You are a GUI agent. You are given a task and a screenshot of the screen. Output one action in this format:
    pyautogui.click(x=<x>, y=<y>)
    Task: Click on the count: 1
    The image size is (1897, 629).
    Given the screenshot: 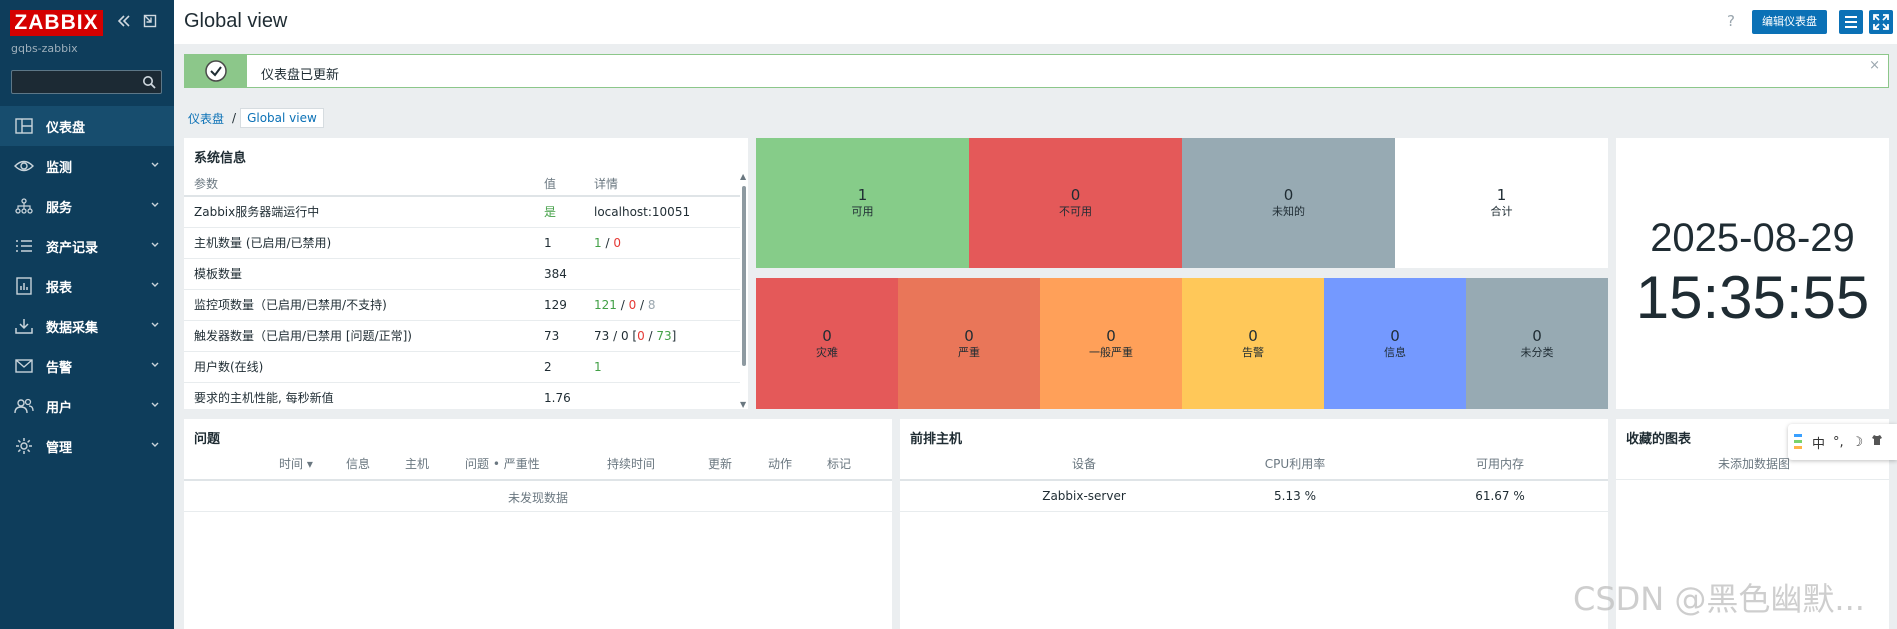 What is the action you would take?
    pyautogui.click(x=862, y=195)
    